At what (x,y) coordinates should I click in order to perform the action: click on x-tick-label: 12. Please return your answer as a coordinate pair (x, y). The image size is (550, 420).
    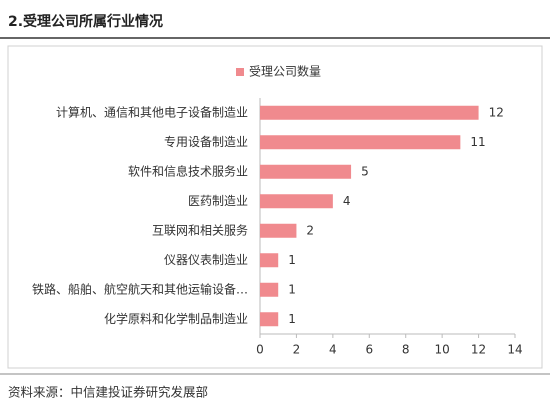
    Looking at the image, I should click on (478, 350).